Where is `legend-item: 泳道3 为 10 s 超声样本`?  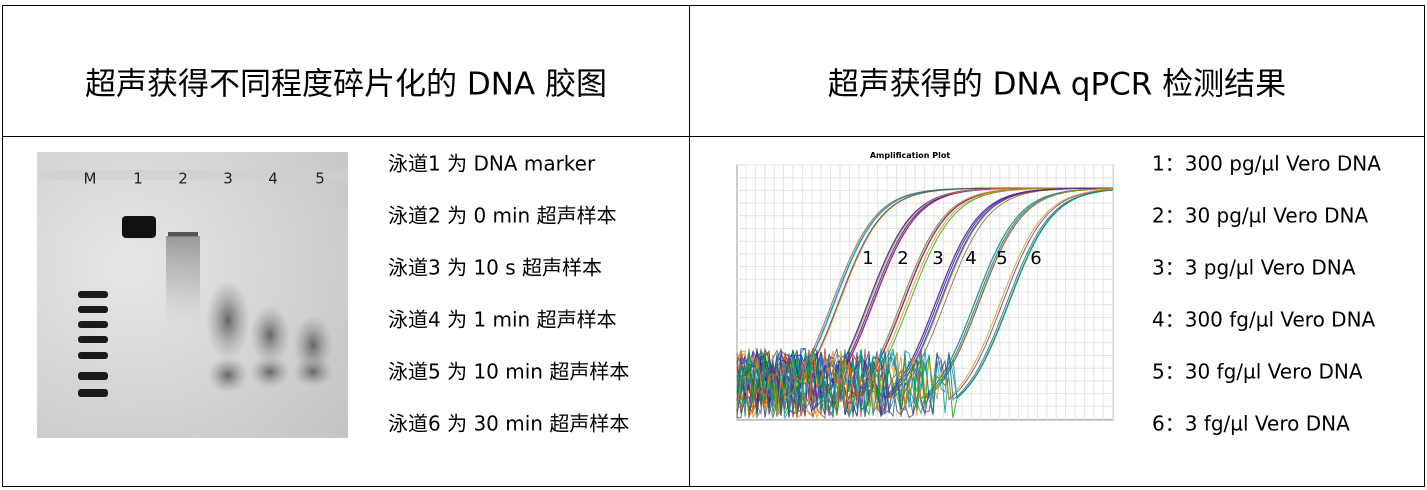 legend-item: 泳道3 为 10 s 超声样本 is located at coordinates (495, 268).